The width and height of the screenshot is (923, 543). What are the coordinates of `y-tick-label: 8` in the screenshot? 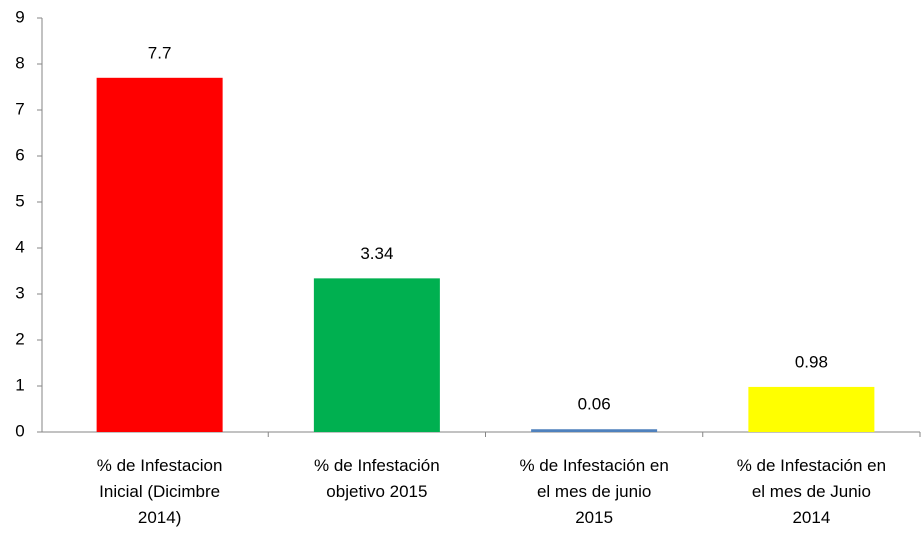 It's located at (19, 62).